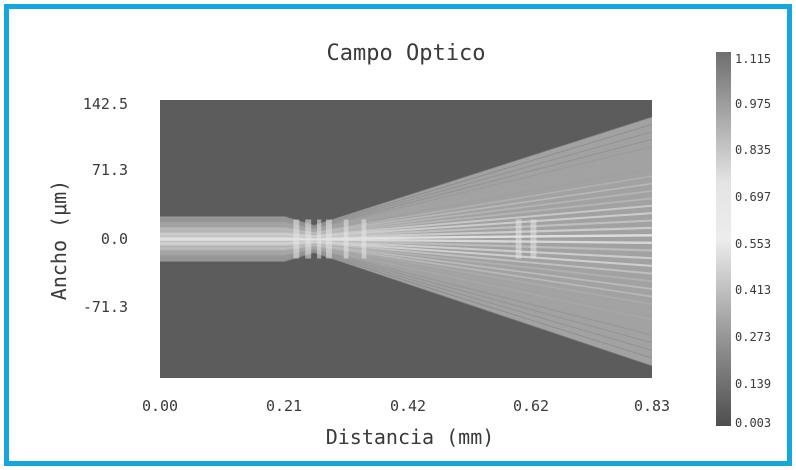 The width and height of the screenshot is (796, 470). What do you see at coordinates (652, 406) in the screenshot?
I see `x-tick-label: 0.83` at bounding box center [652, 406].